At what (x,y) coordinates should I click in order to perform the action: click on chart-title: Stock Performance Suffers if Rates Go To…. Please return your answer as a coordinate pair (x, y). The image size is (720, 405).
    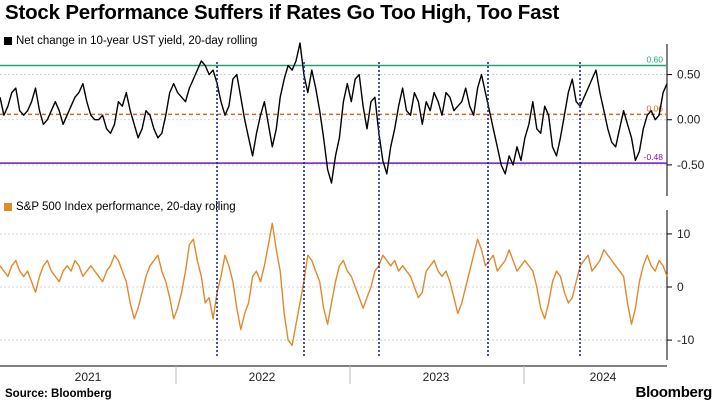
    Looking at the image, I should click on (282, 12).